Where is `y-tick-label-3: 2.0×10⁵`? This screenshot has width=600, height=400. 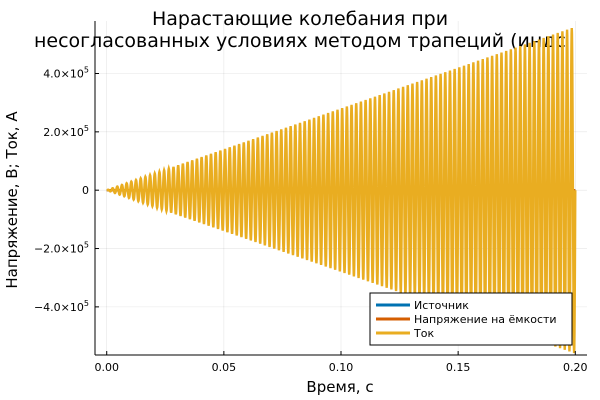
y-tick-label-3: 2.0×10⁵ is located at coordinates (66, 131).